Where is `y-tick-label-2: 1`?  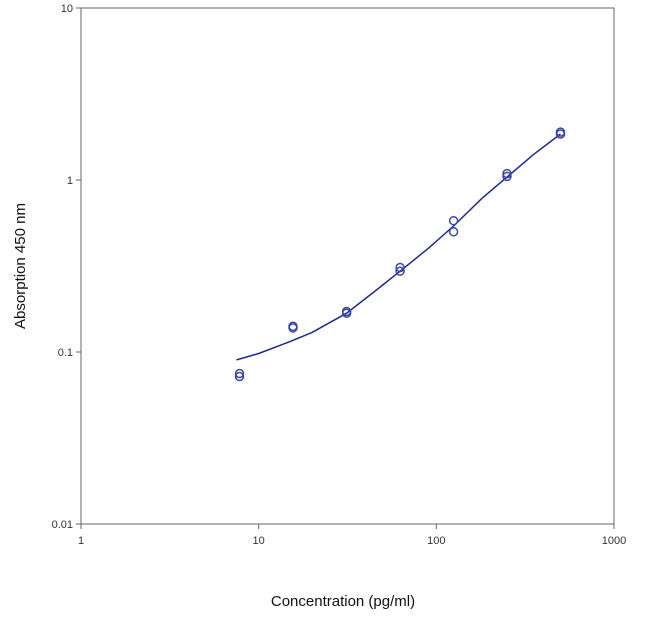 y-tick-label-2: 1 is located at coordinates (70, 181).